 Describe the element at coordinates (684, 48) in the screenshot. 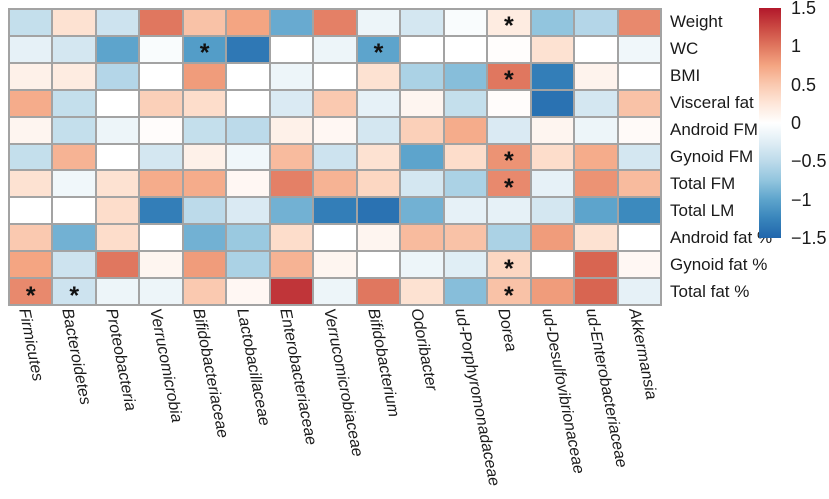

I see `row-label: WC` at that location.